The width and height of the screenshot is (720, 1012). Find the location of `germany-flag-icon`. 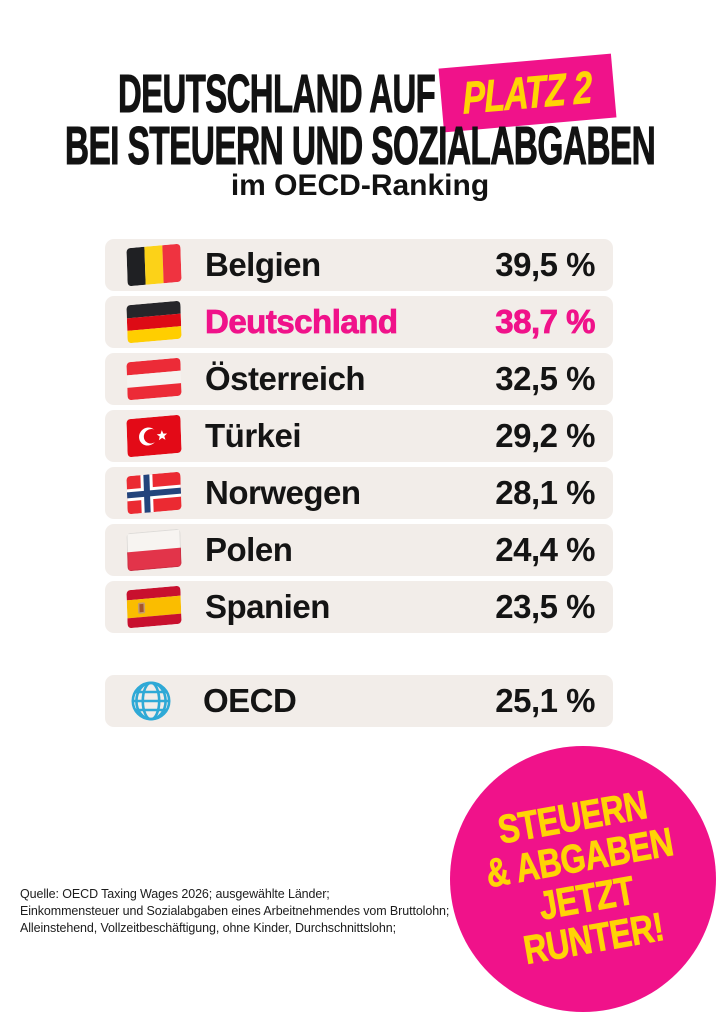

germany-flag-icon is located at coordinates (154, 322).